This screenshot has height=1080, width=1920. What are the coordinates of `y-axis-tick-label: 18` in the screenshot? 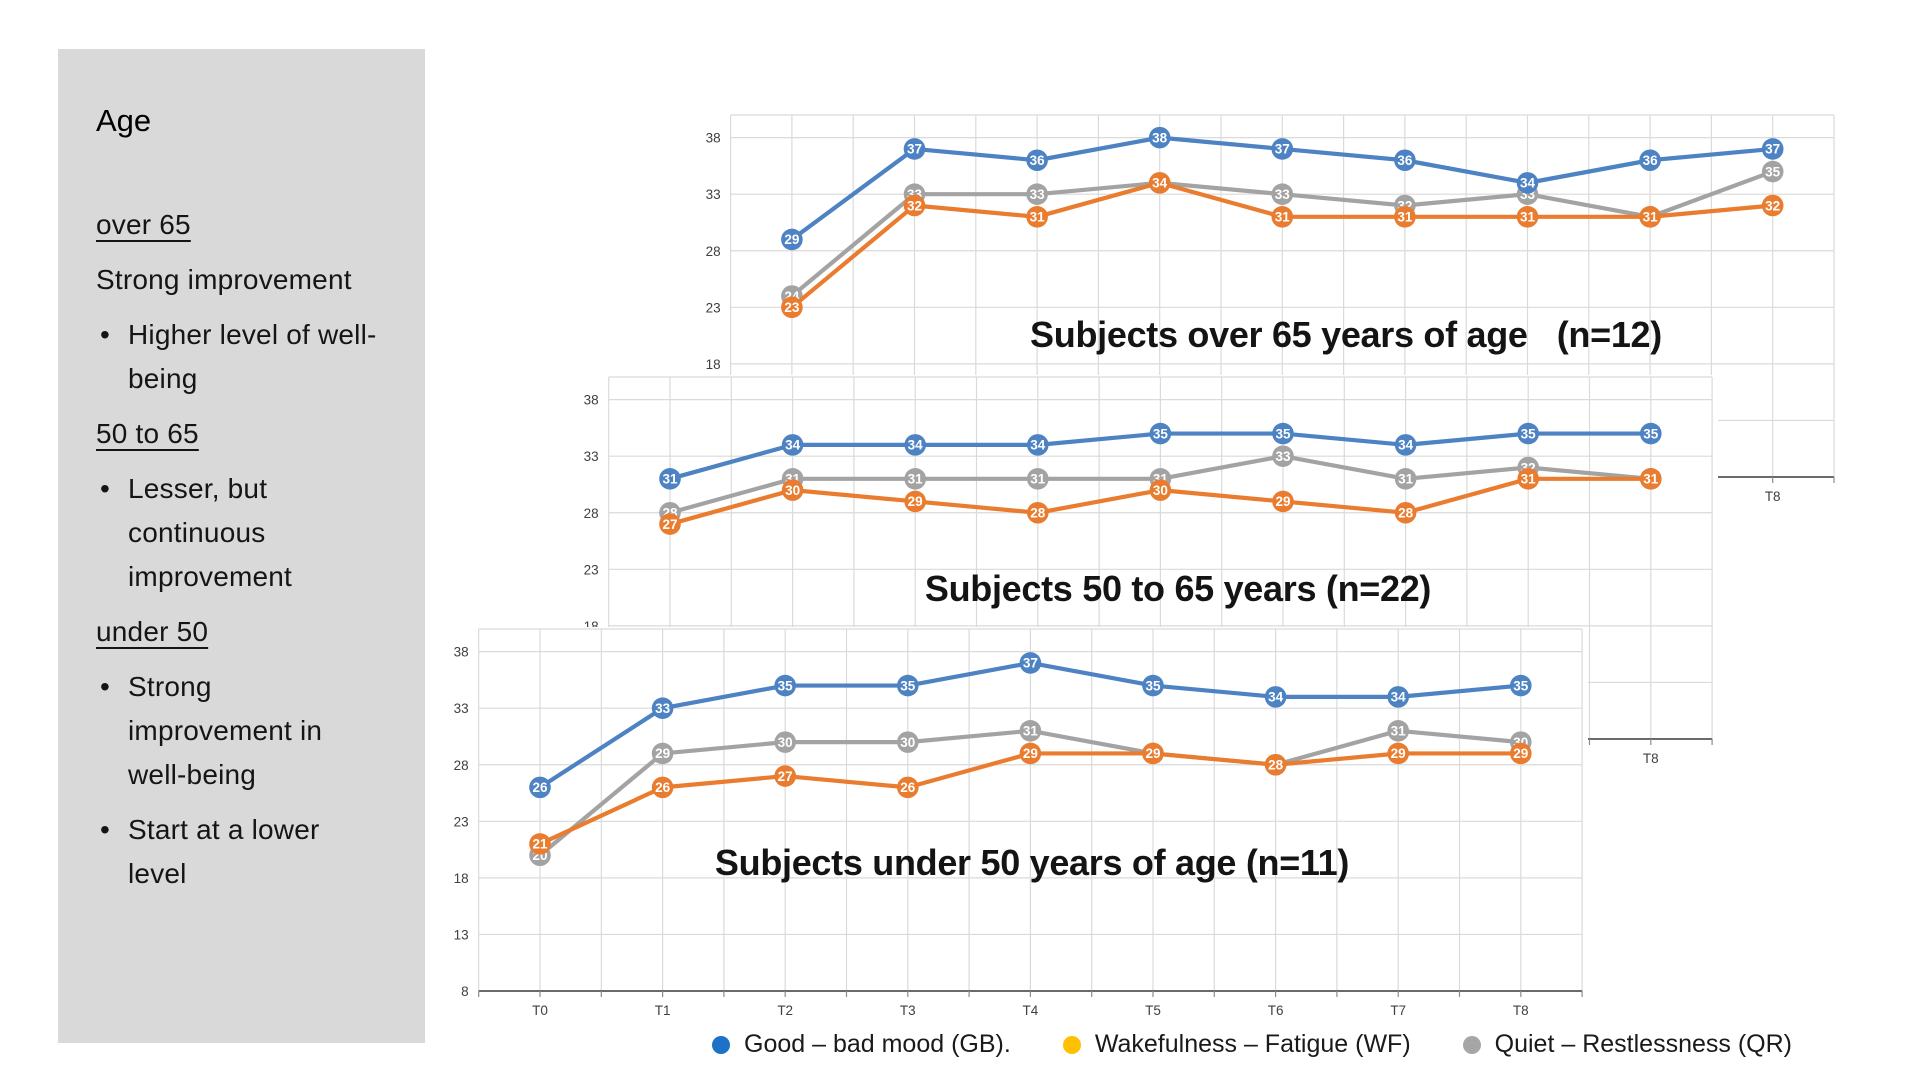 It's located at (461, 878).